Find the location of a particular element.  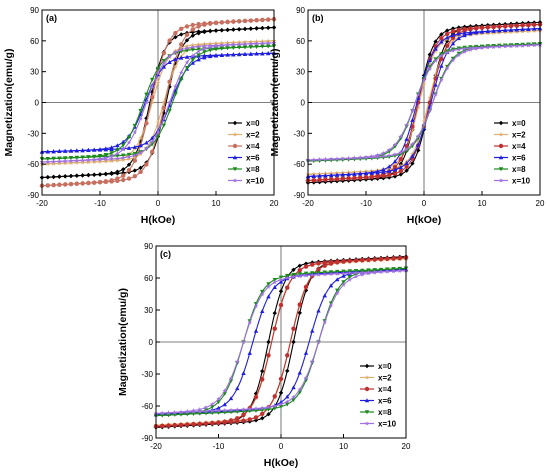

legend-entry: x=4 is located at coordinates (376, 389).